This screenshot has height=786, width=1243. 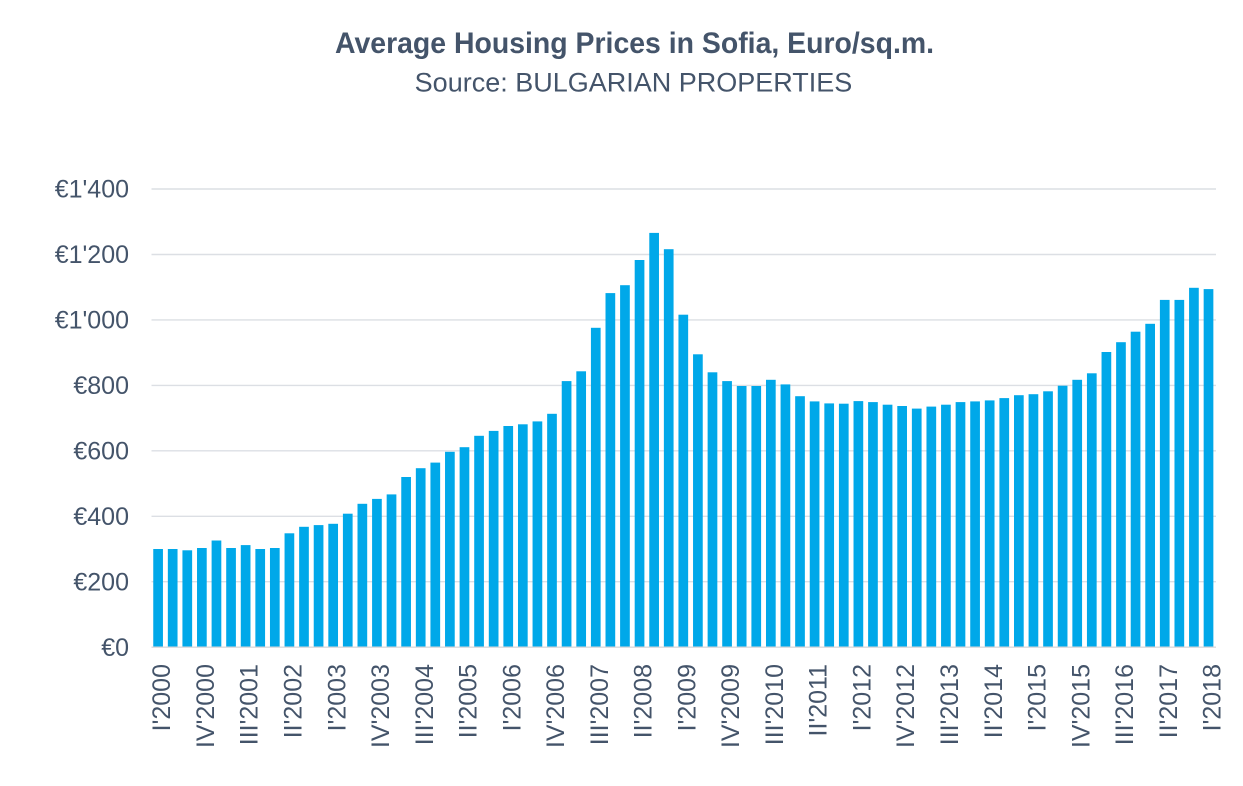 What do you see at coordinates (337, 697) in the screenshot?
I see `svg-text: I'2003` at bounding box center [337, 697].